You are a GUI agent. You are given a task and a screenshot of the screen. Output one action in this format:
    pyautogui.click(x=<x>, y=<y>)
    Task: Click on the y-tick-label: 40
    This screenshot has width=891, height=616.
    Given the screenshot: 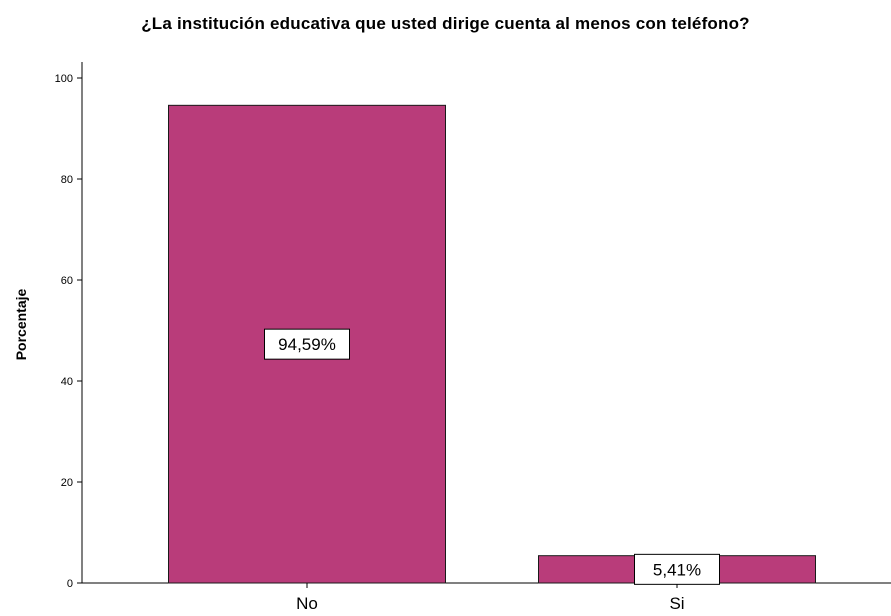 What is the action you would take?
    pyautogui.click(x=67, y=382)
    